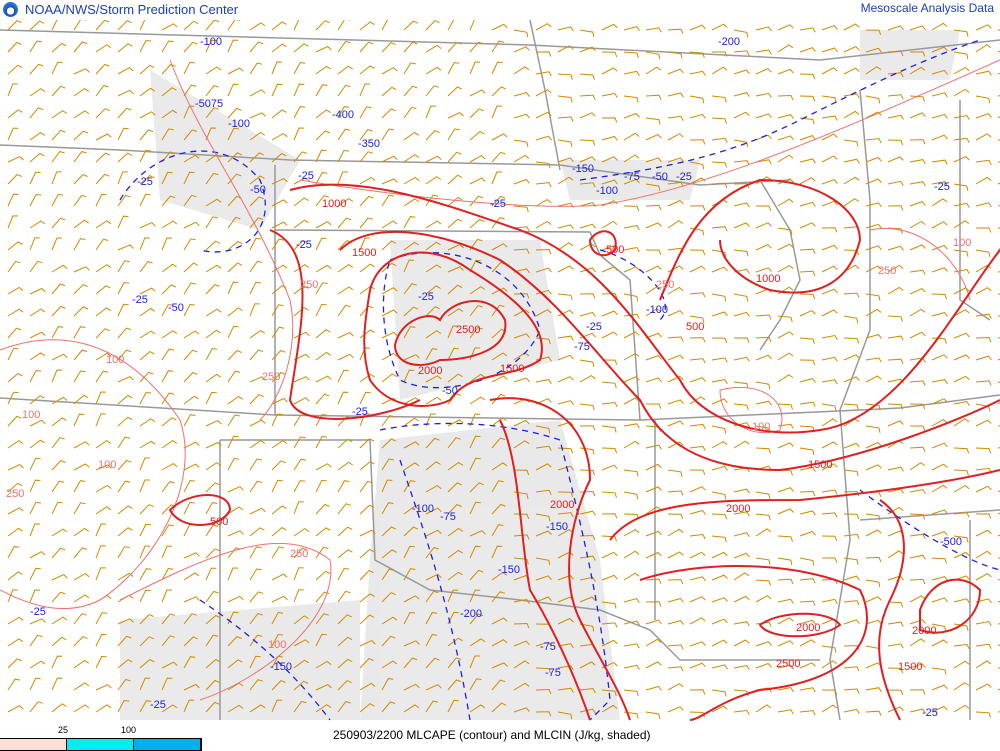 The width and height of the screenshot is (1000, 751). I want to click on cape-label: 2000, so click(924, 631).